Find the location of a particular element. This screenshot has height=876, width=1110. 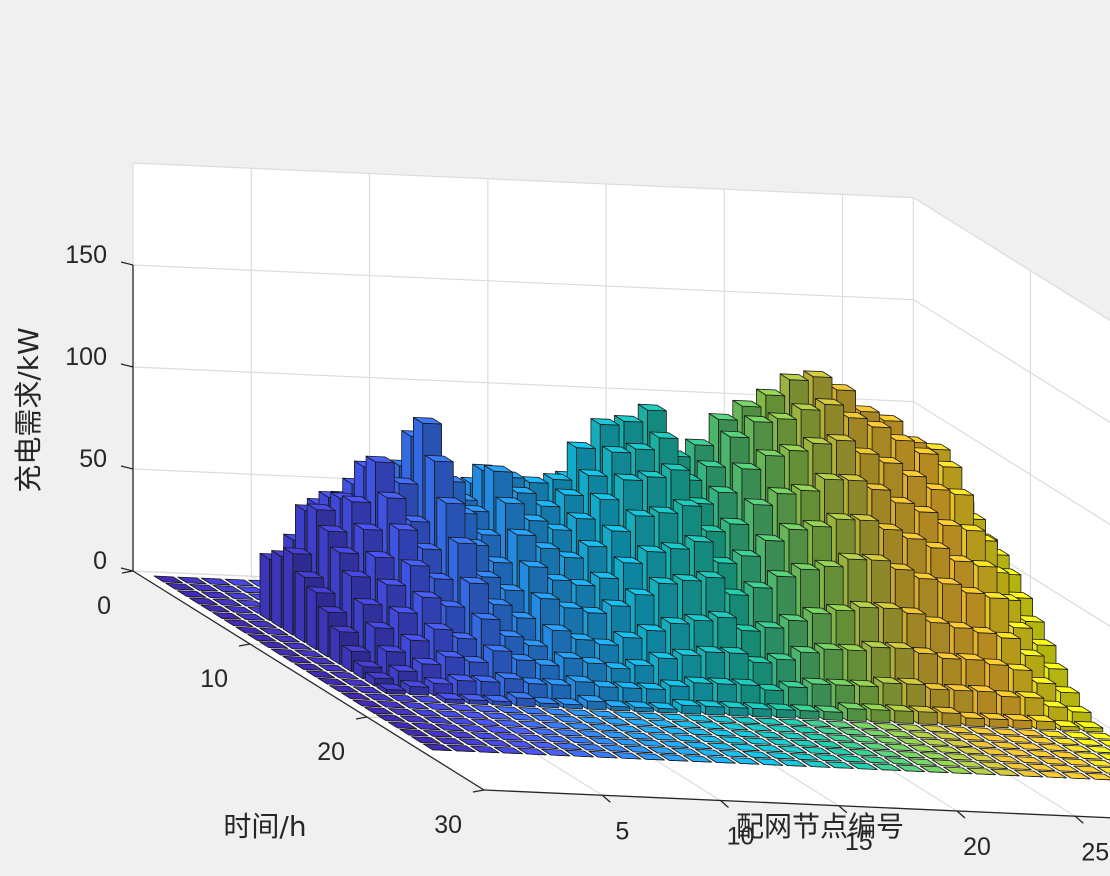

x-tick-label: 25 is located at coordinates (1095, 852).